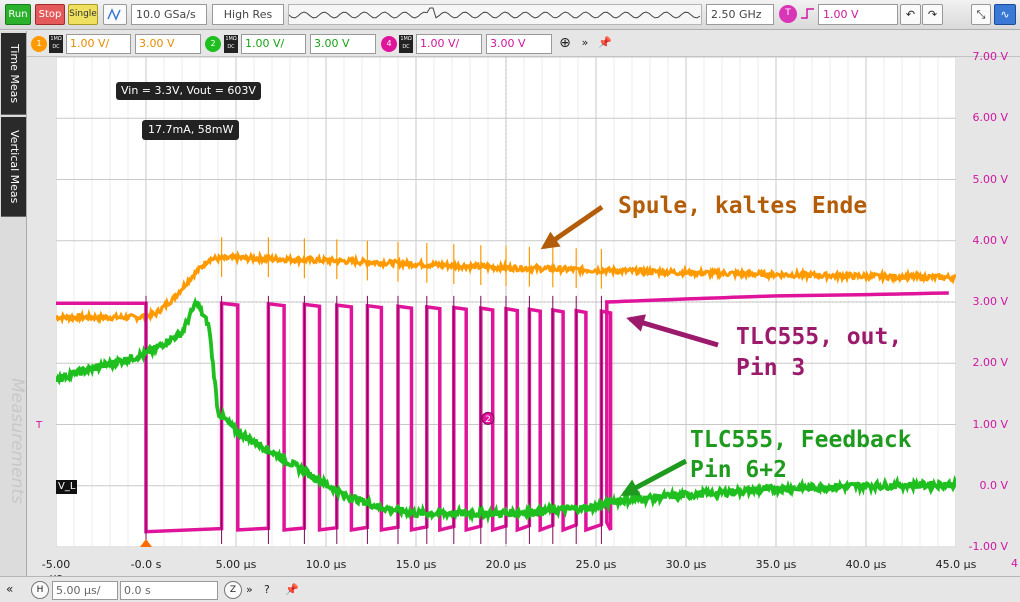  I want to click on arrow-out, so click(674, 332).